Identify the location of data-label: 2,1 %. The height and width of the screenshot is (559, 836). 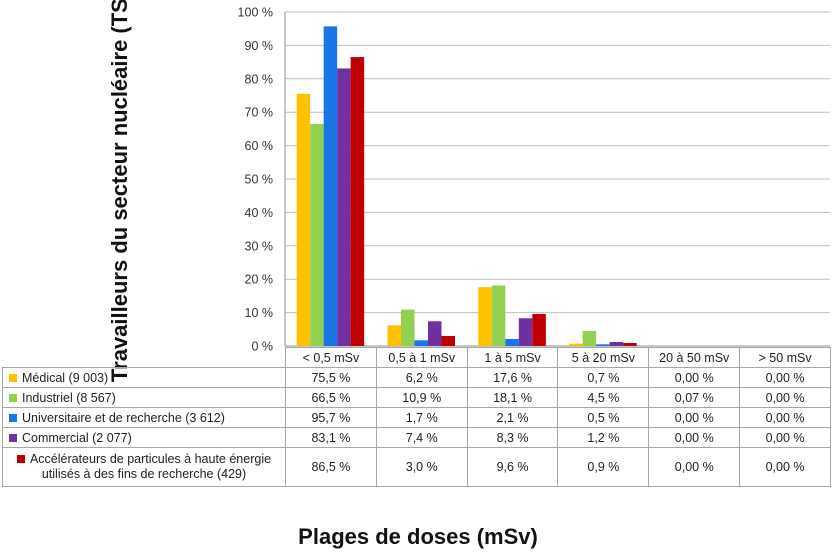
(512, 417).